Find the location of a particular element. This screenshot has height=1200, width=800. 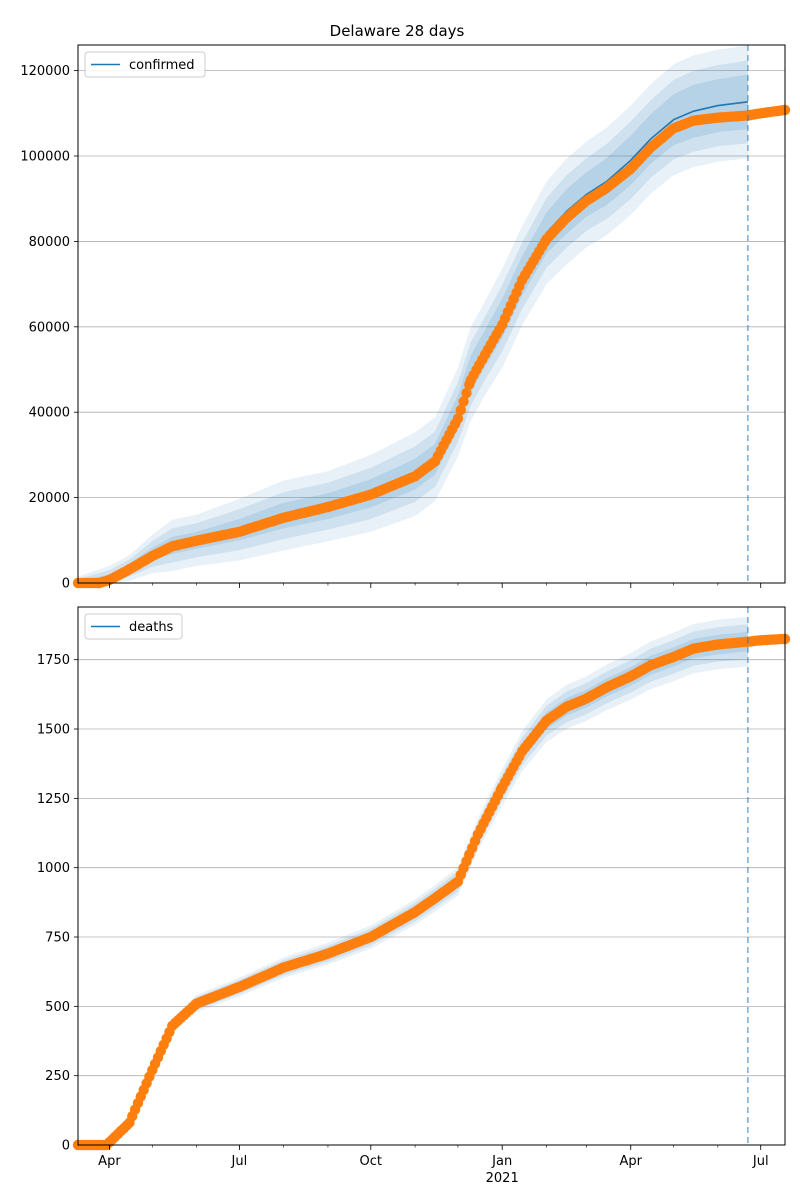

y-tick-label: 500 is located at coordinates (57, 1007).